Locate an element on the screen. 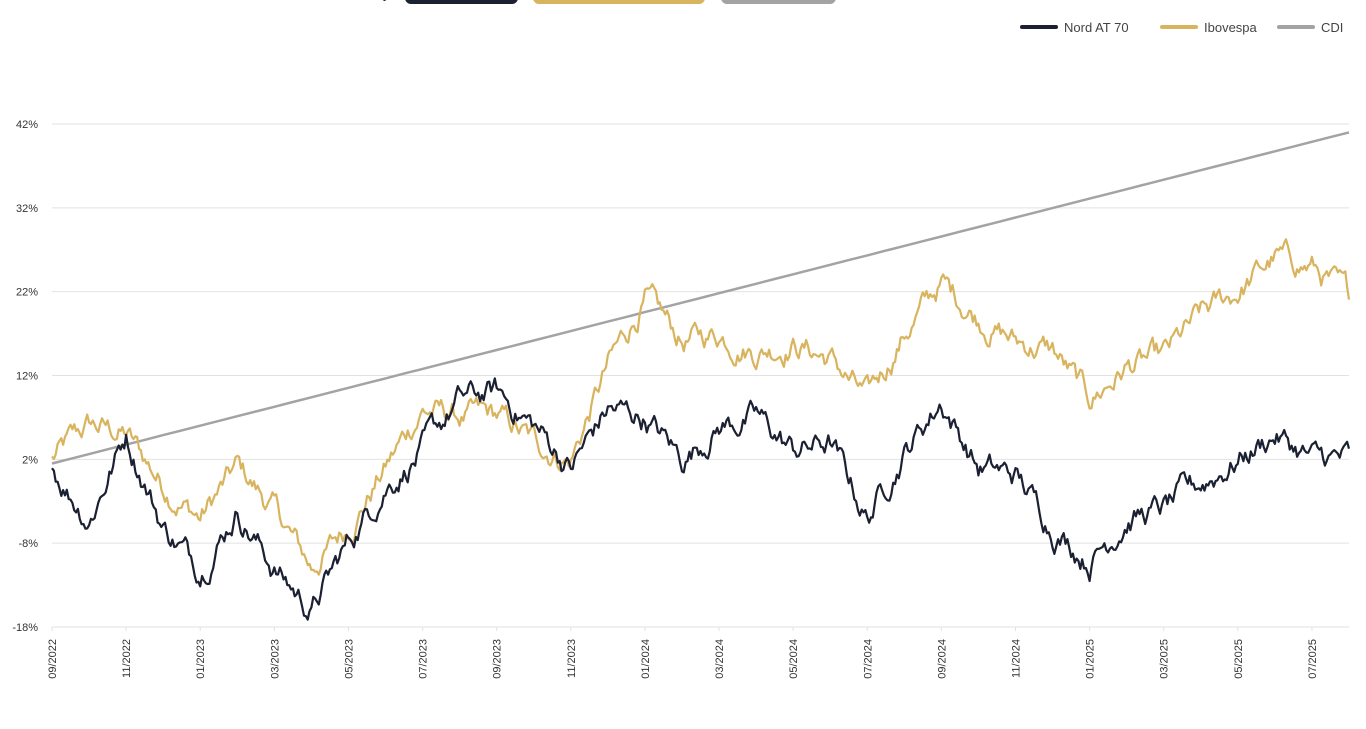 The width and height of the screenshot is (1366, 729). x-tick-label: 11/2024 is located at coordinates (1016, 658).